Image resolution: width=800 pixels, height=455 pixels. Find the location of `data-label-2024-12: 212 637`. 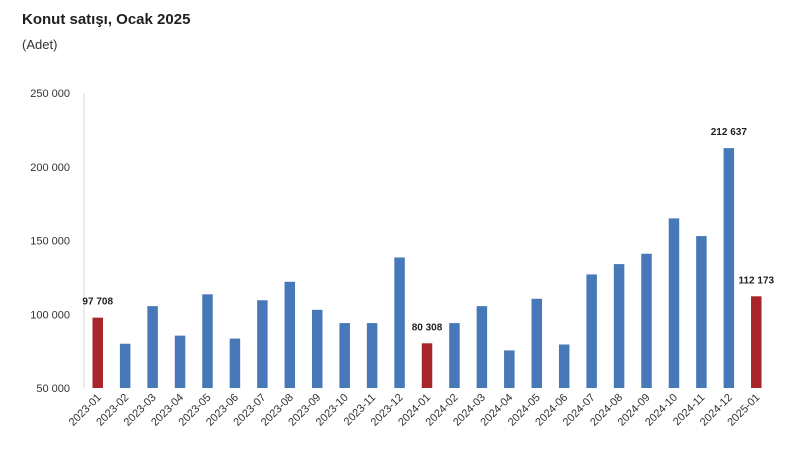

data-label-2024-12: 212 637 is located at coordinates (729, 132).